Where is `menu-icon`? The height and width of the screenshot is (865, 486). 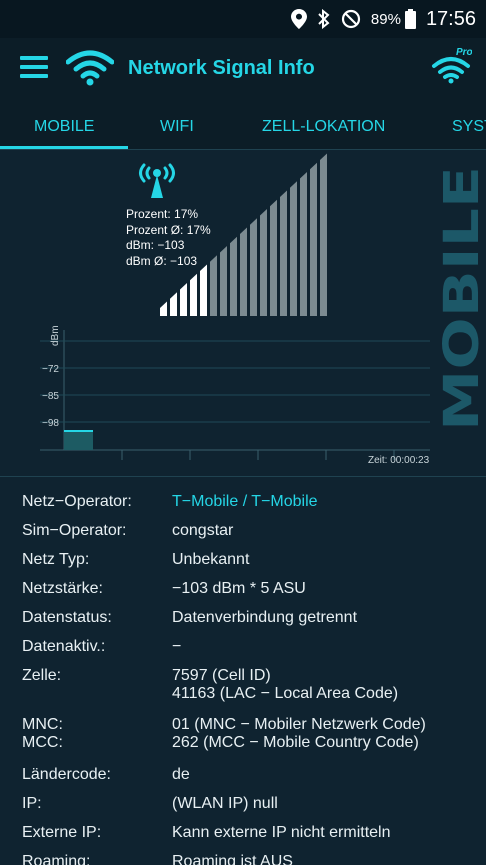 menu-icon is located at coordinates (34, 68).